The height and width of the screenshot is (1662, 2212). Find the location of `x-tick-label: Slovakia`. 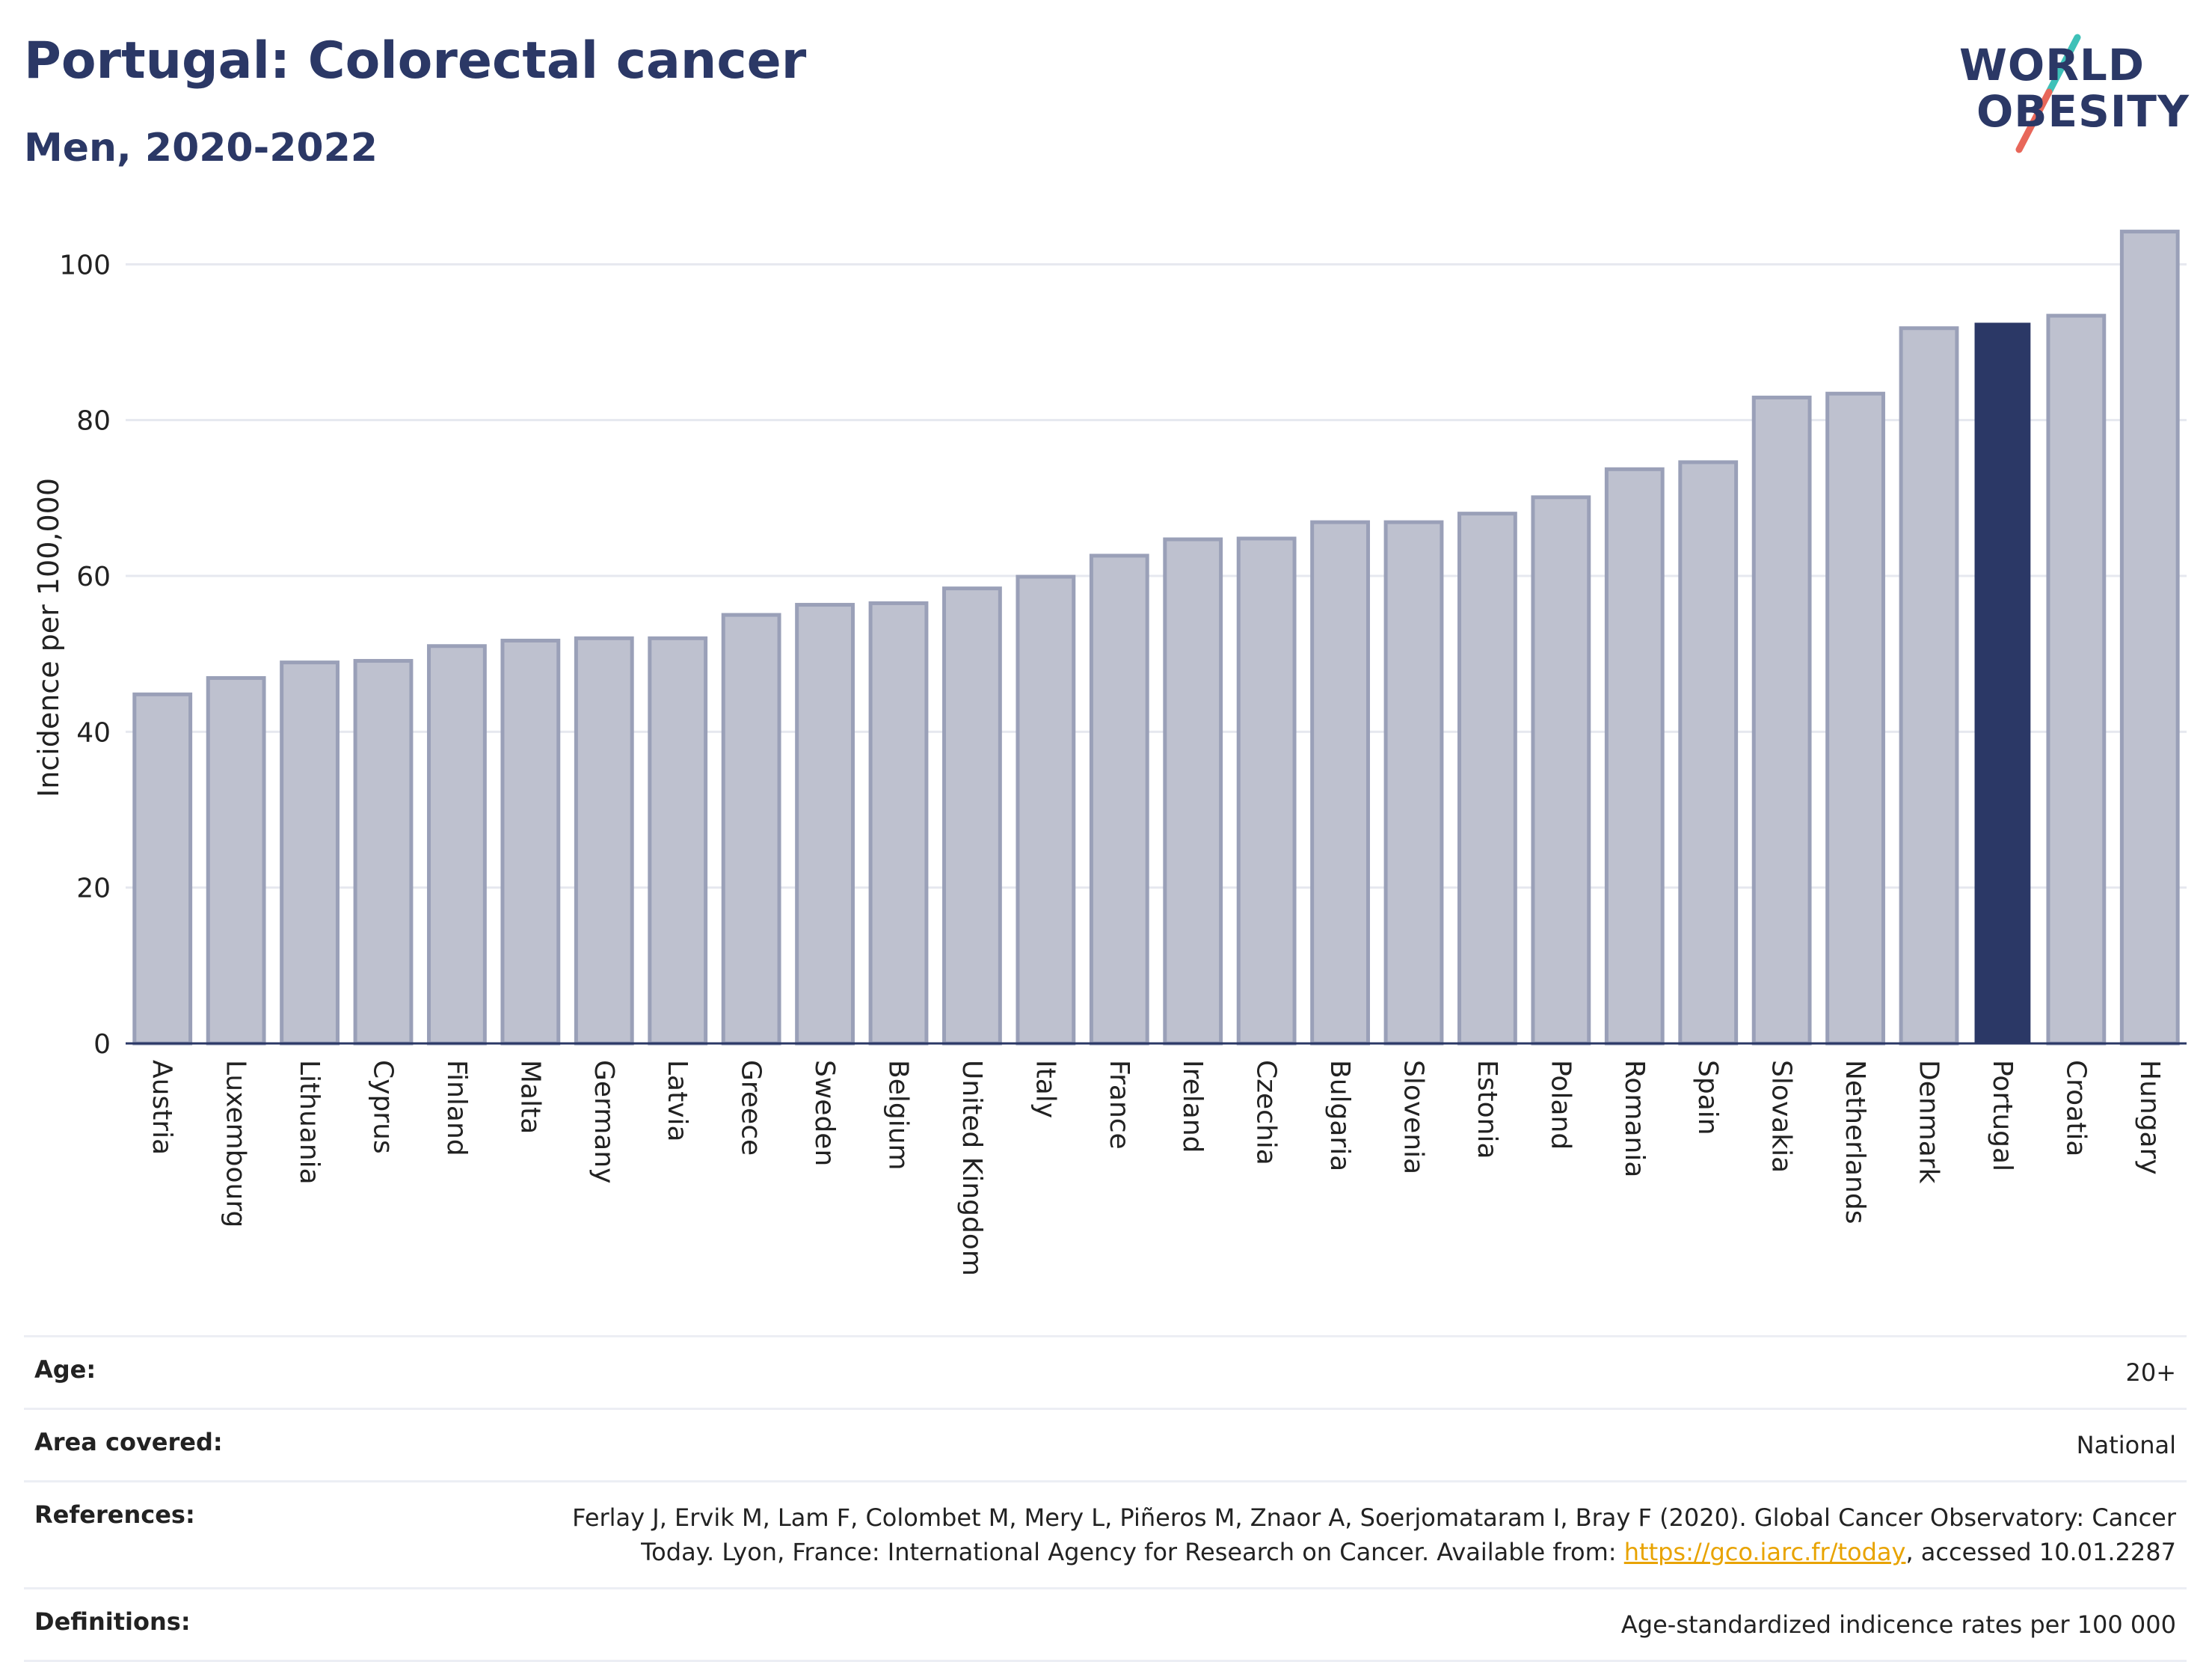

x-tick-label: Slovakia is located at coordinates (1781, 1116).